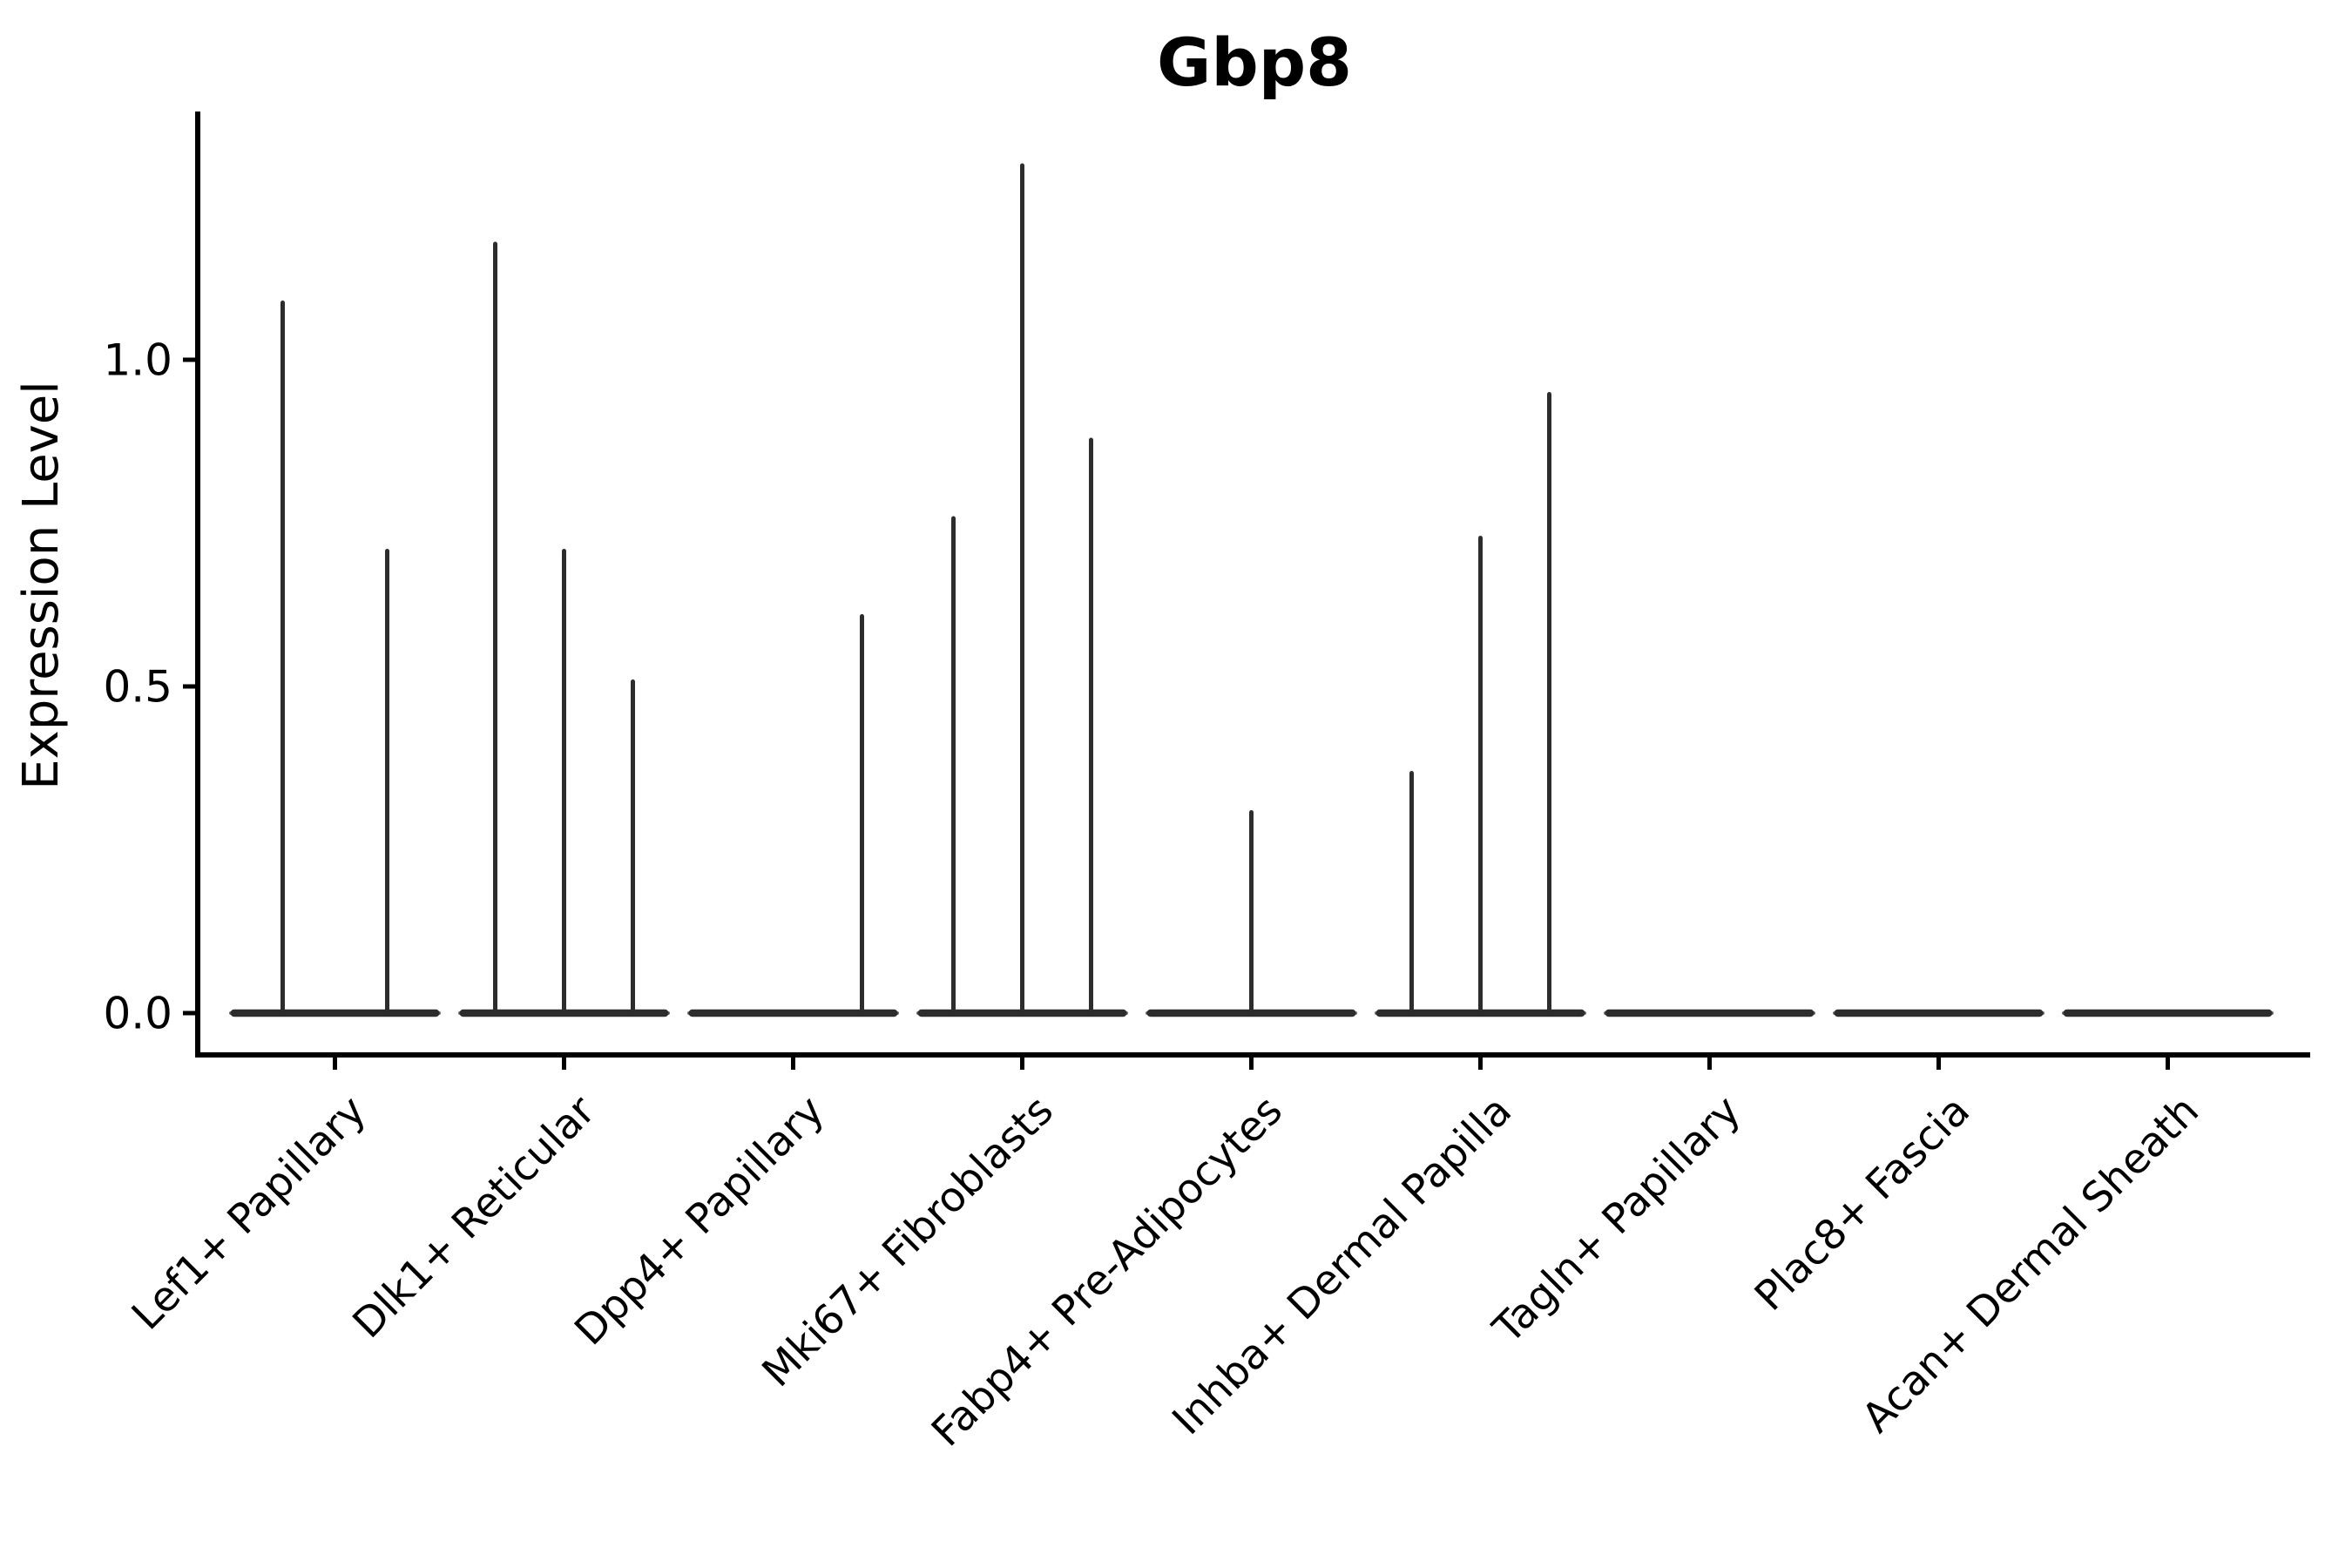 The height and width of the screenshot is (1568, 2352). I want to click on y-tick-label: 1.0, so click(137, 361).